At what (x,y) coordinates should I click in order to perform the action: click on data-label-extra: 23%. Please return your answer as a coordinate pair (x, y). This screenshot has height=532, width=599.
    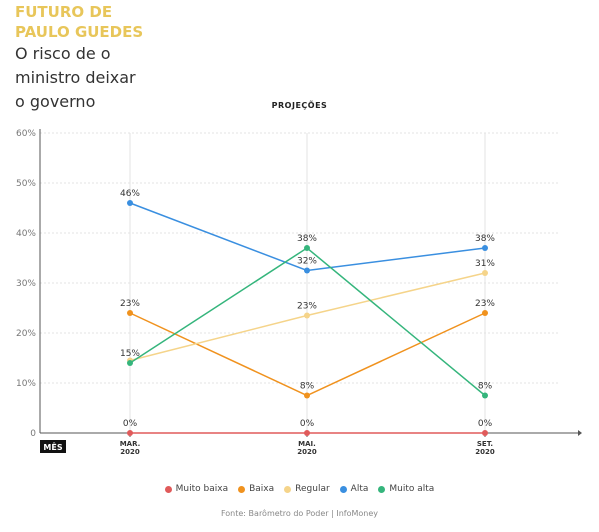
    Looking at the image, I should click on (307, 307).